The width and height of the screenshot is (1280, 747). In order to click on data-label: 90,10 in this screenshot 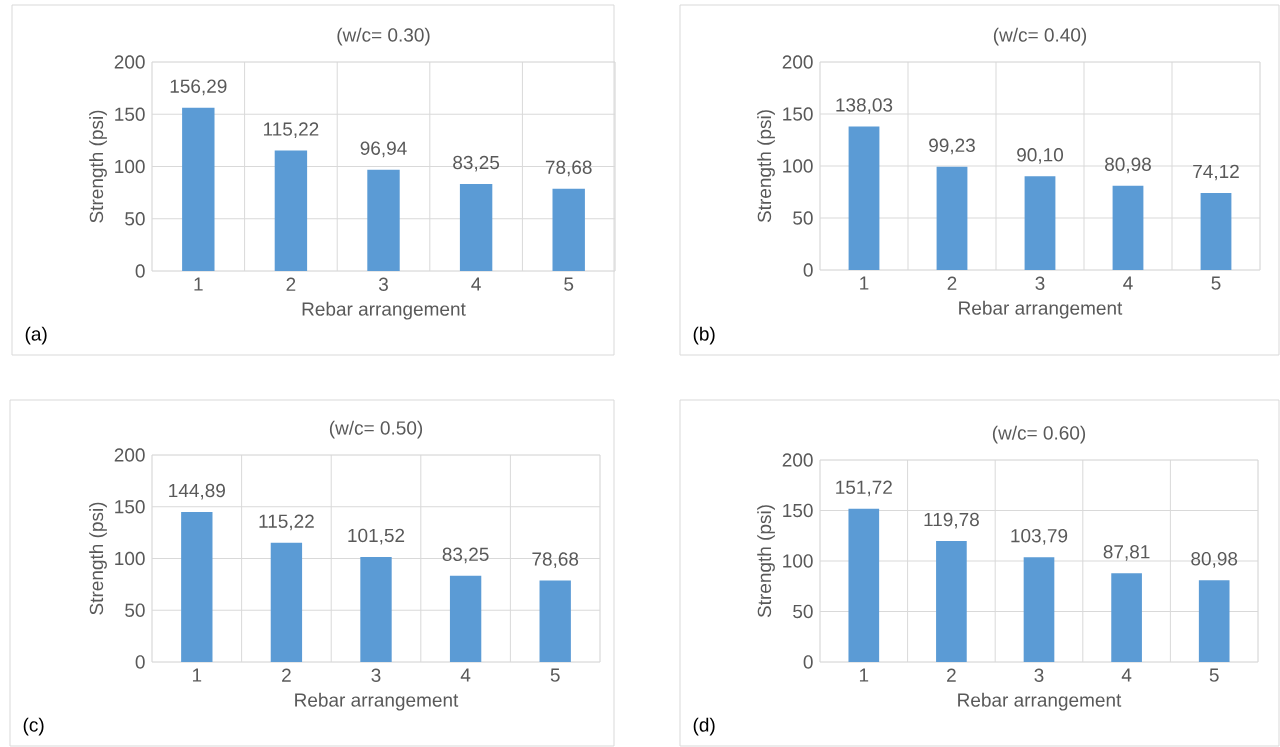, I will do `click(1040, 156)`.